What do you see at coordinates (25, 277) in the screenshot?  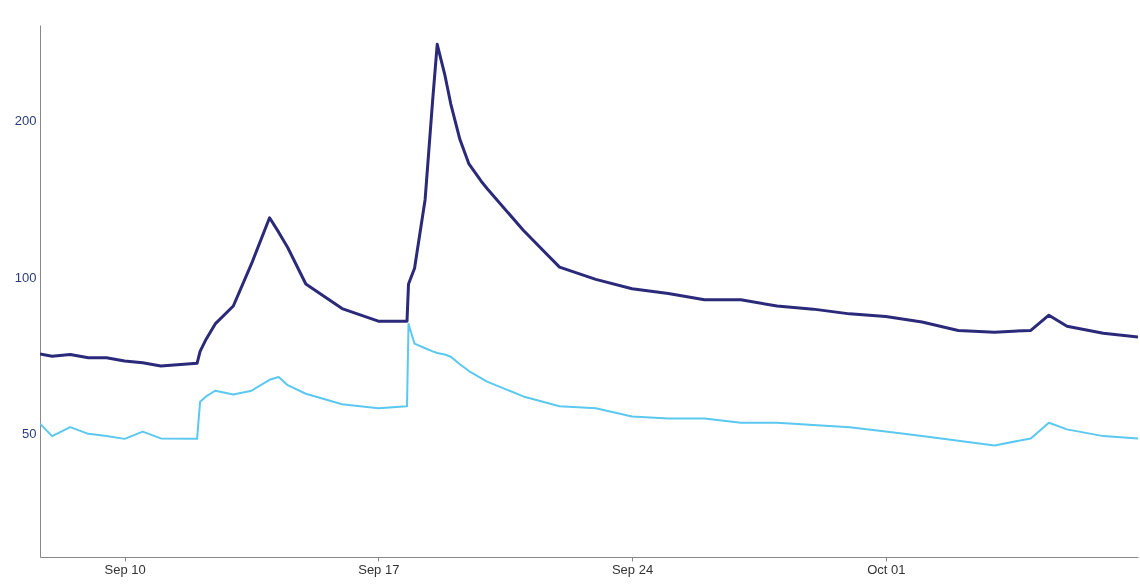 I see `y-tick-label: 100` at bounding box center [25, 277].